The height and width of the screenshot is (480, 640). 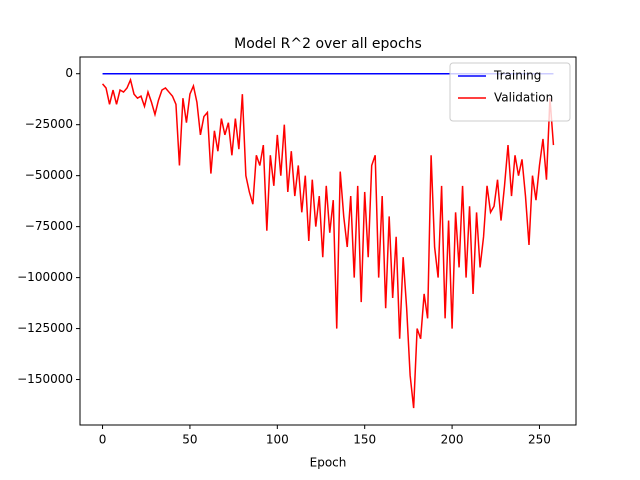 I want to click on legend-box, so click(x=510, y=92).